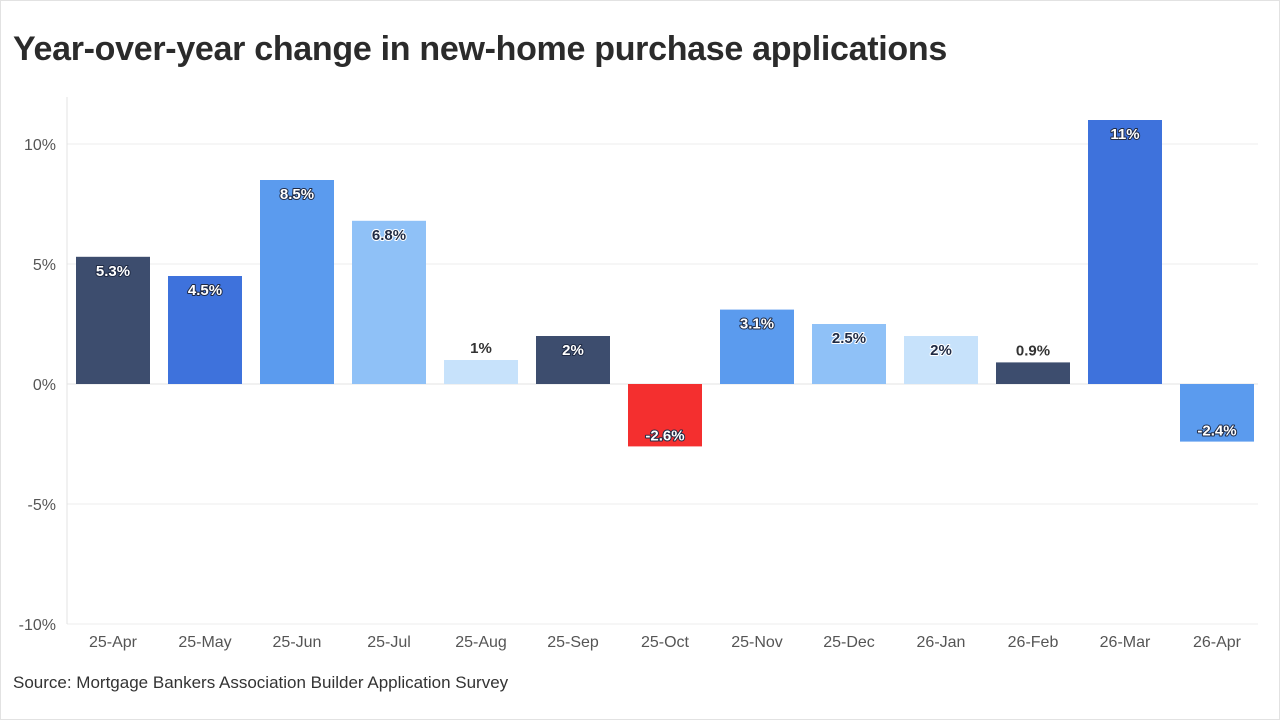 The width and height of the screenshot is (1280, 720). I want to click on x-tick-label: 25-Sep, so click(573, 642).